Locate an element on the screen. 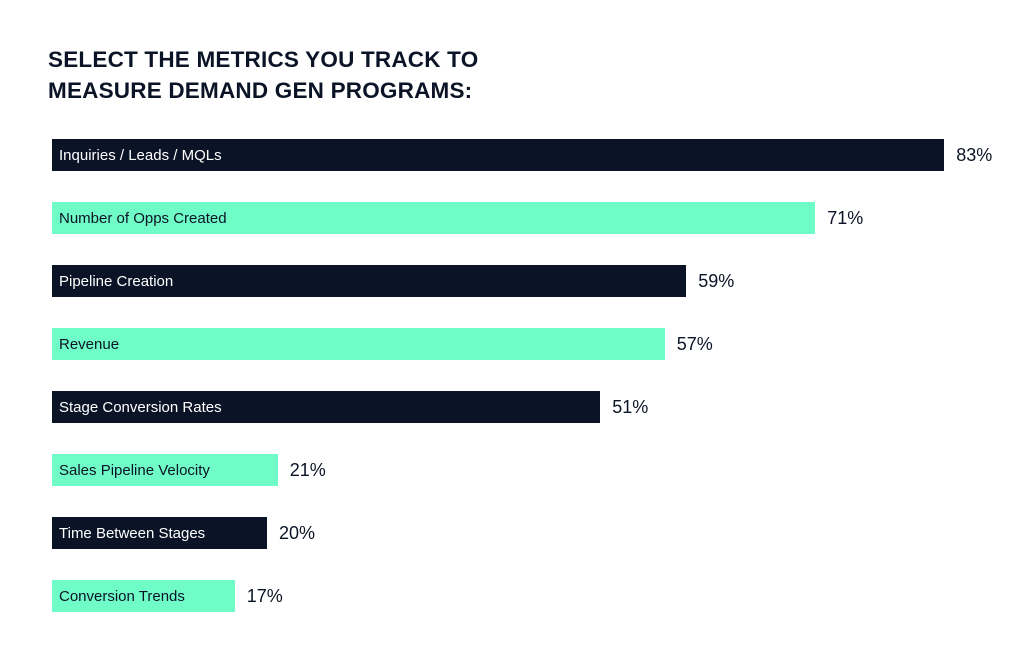  bar: Stage Conversion Rates is located at coordinates (326, 407).